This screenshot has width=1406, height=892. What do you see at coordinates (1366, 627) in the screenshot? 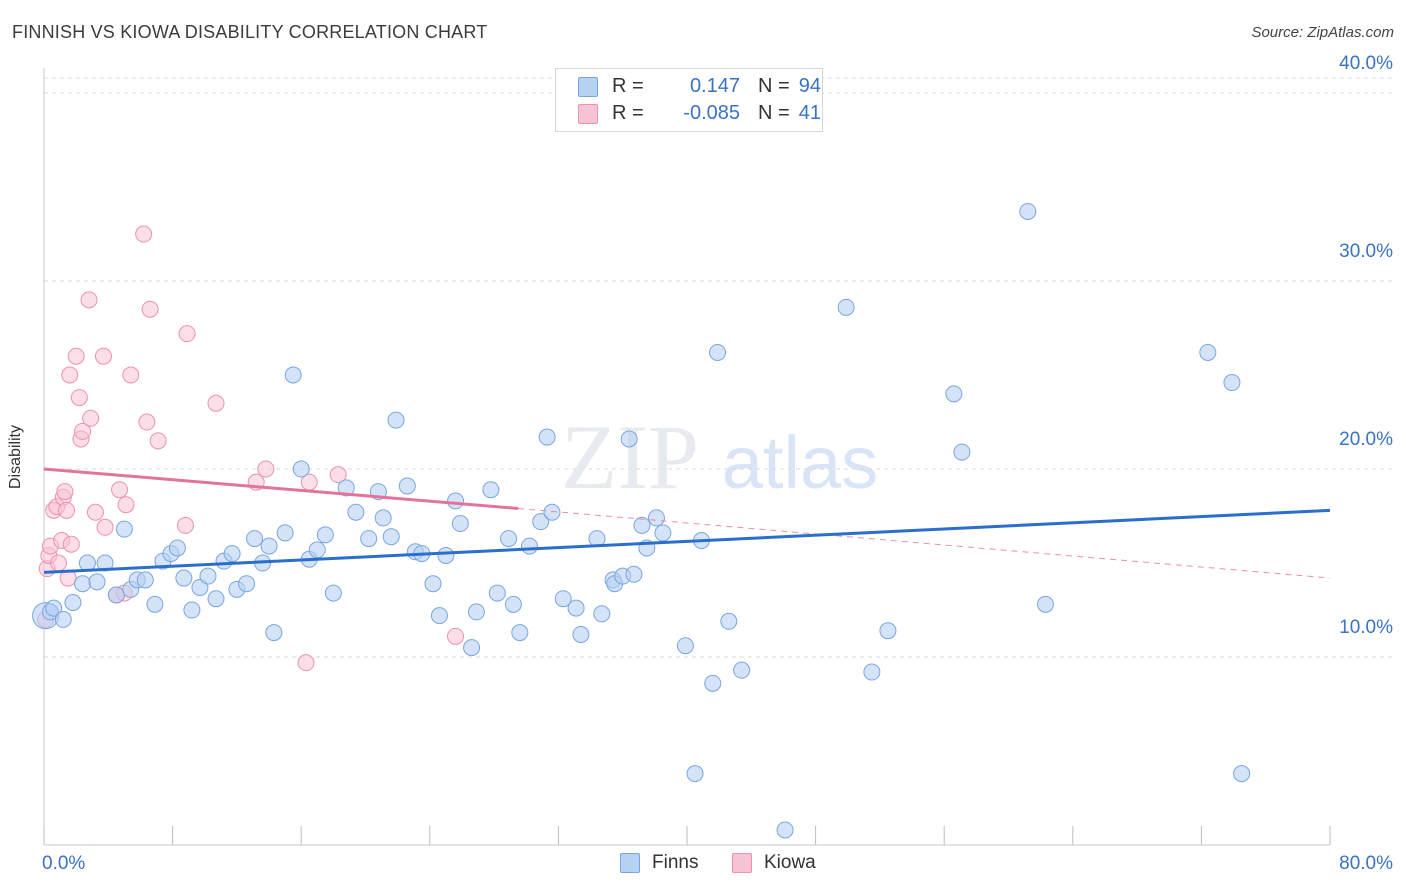
I see `y-tick-label: 10.0%` at bounding box center [1366, 627].